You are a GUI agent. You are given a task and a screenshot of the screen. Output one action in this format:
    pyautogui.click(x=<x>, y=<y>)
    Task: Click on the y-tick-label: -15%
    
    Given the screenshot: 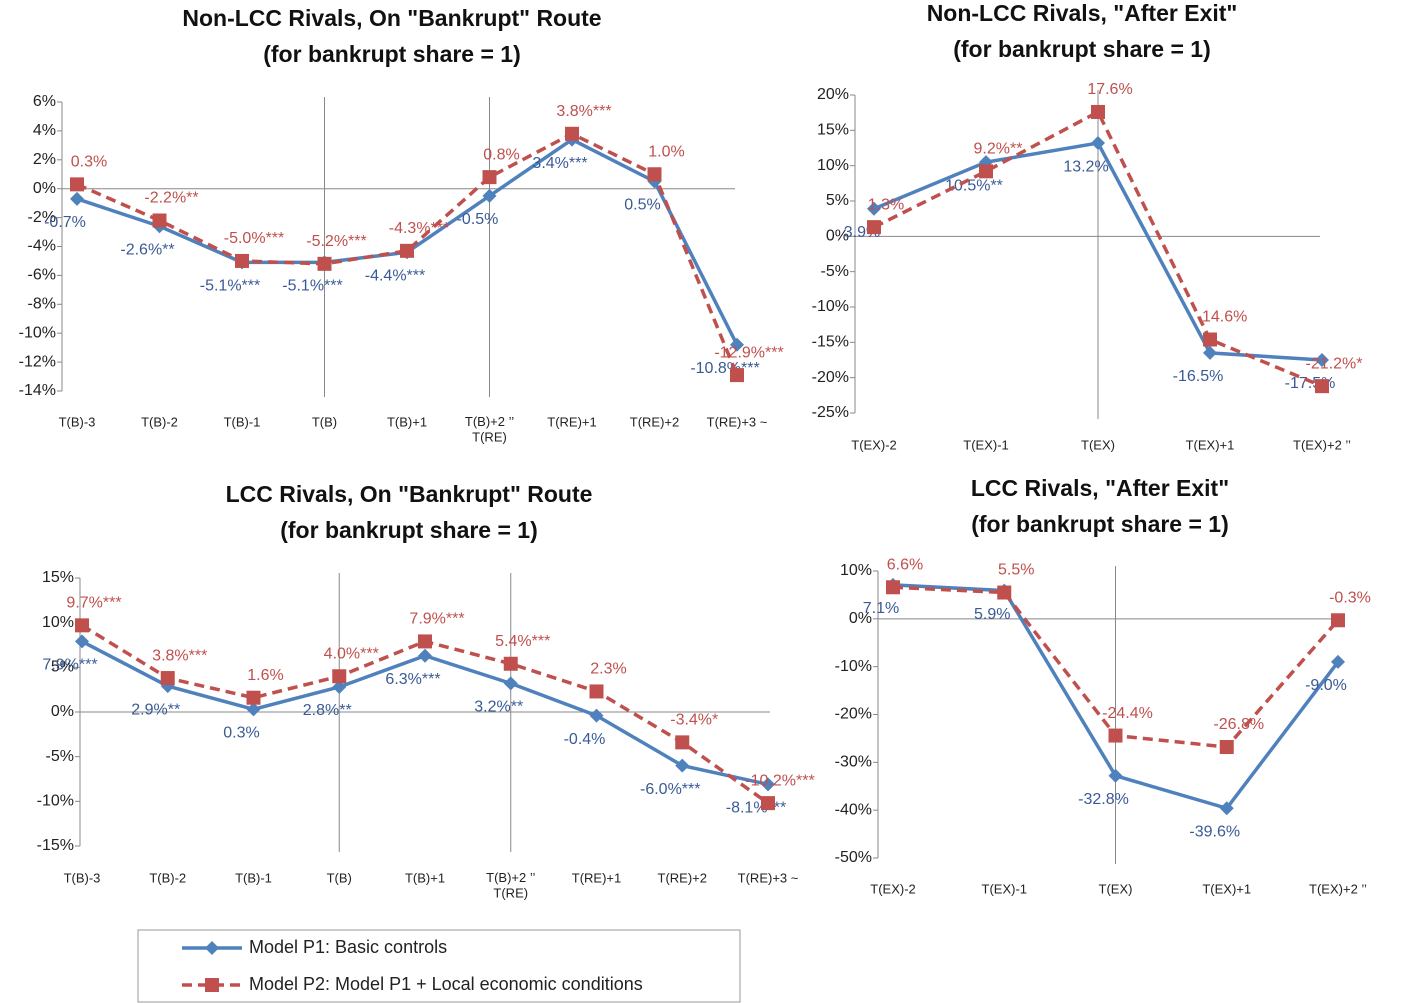 What is the action you would take?
    pyautogui.click(x=55, y=845)
    